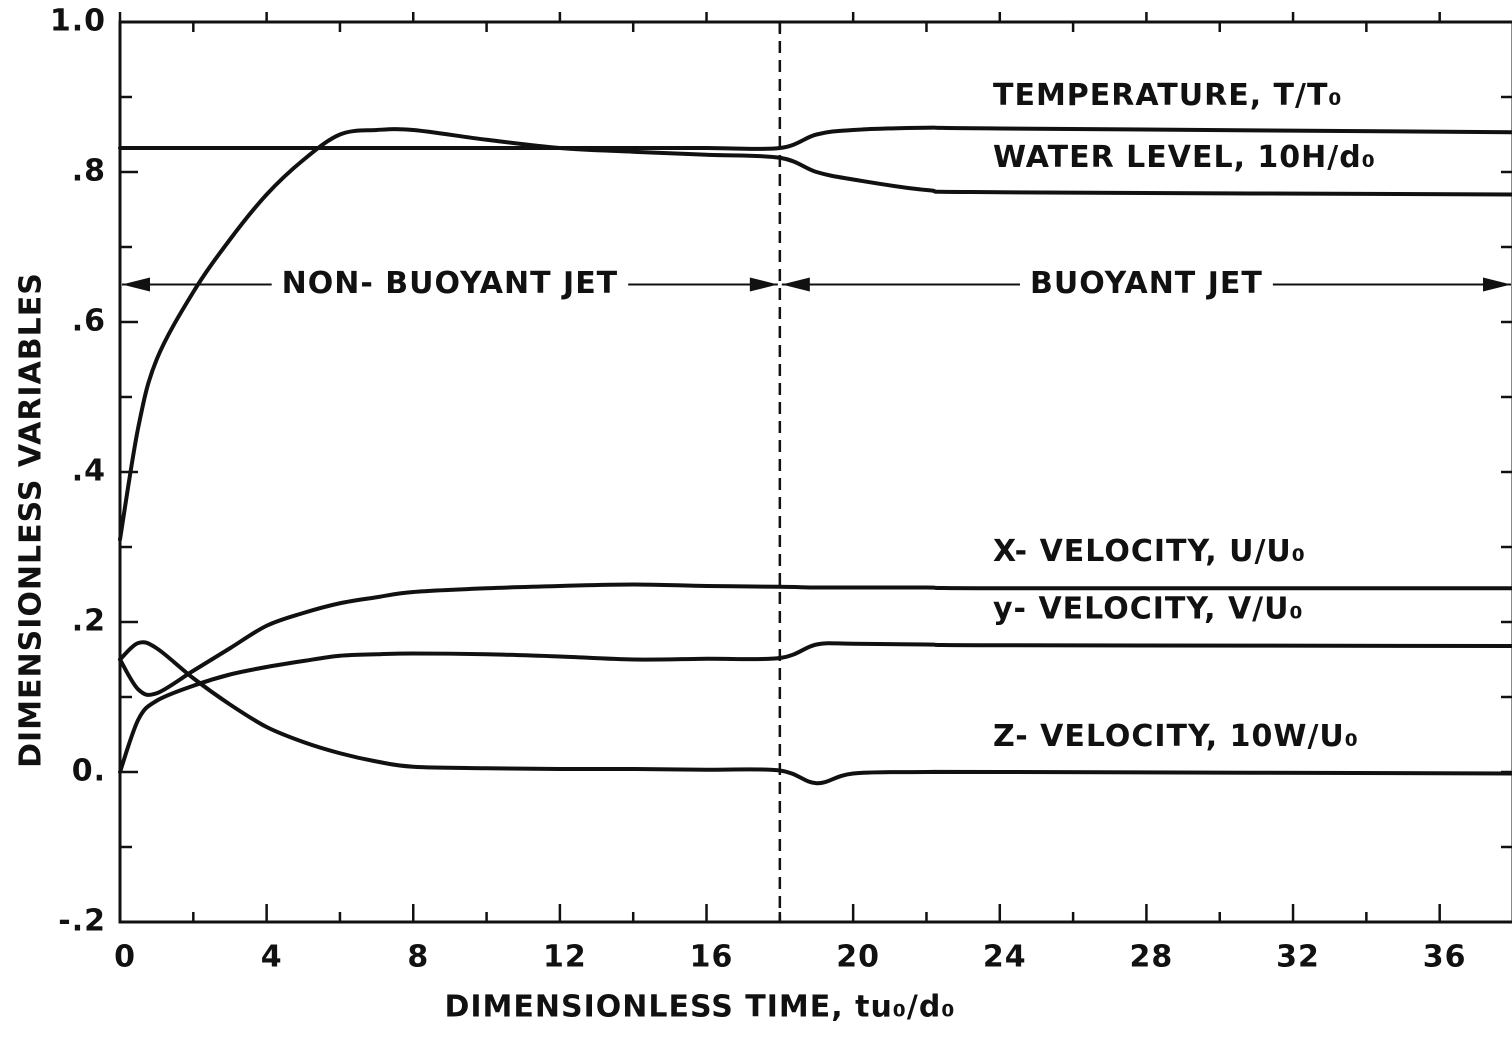  I want to click on series-label: TEMPERATURE, T/T₀, so click(1168, 95).